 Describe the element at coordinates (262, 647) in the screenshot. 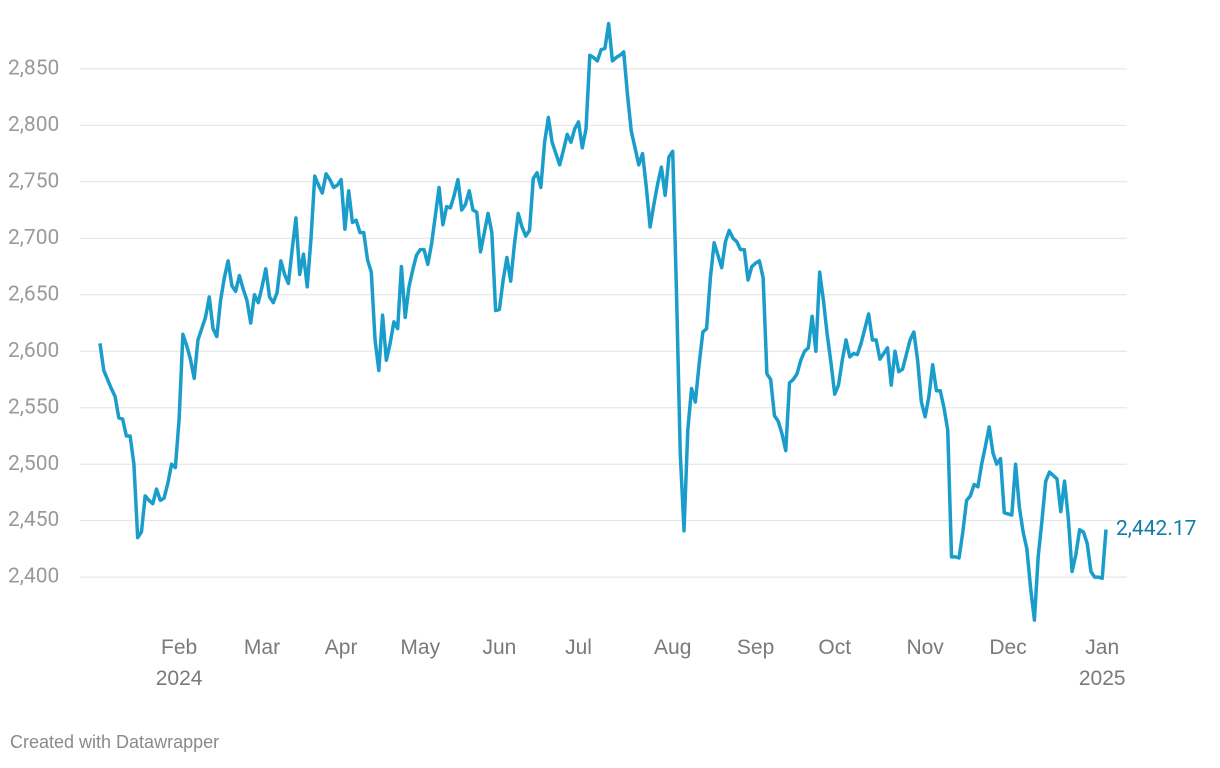

I see `x-tick-label: Mar` at that location.